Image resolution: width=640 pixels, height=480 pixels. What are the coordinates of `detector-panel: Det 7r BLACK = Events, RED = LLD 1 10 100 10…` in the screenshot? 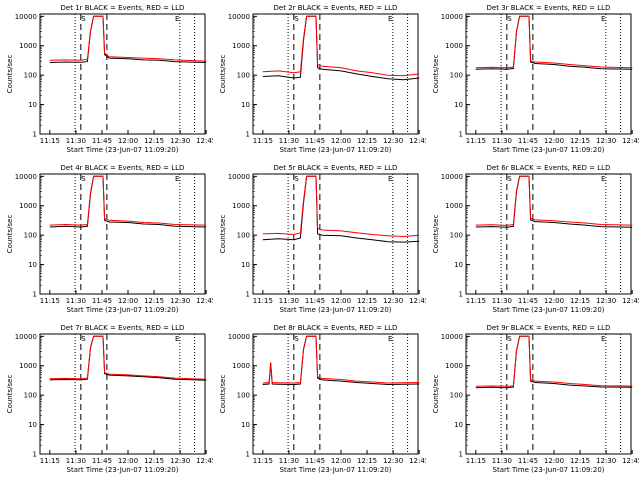 It's located at (109, 399).